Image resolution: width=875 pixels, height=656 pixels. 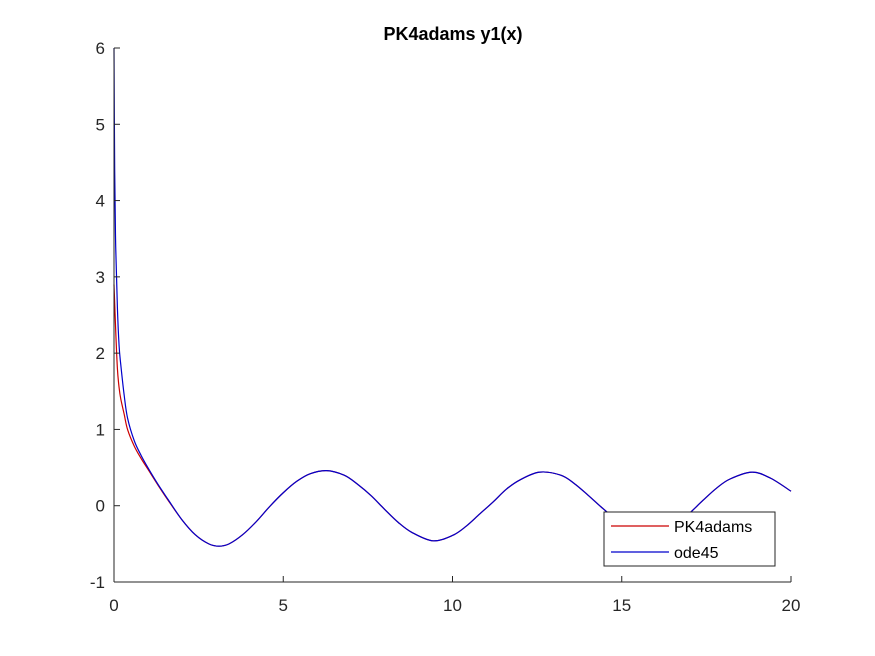 What do you see at coordinates (791, 605) in the screenshot?
I see `x-tick-label: 20` at bounding box center [791, 605].